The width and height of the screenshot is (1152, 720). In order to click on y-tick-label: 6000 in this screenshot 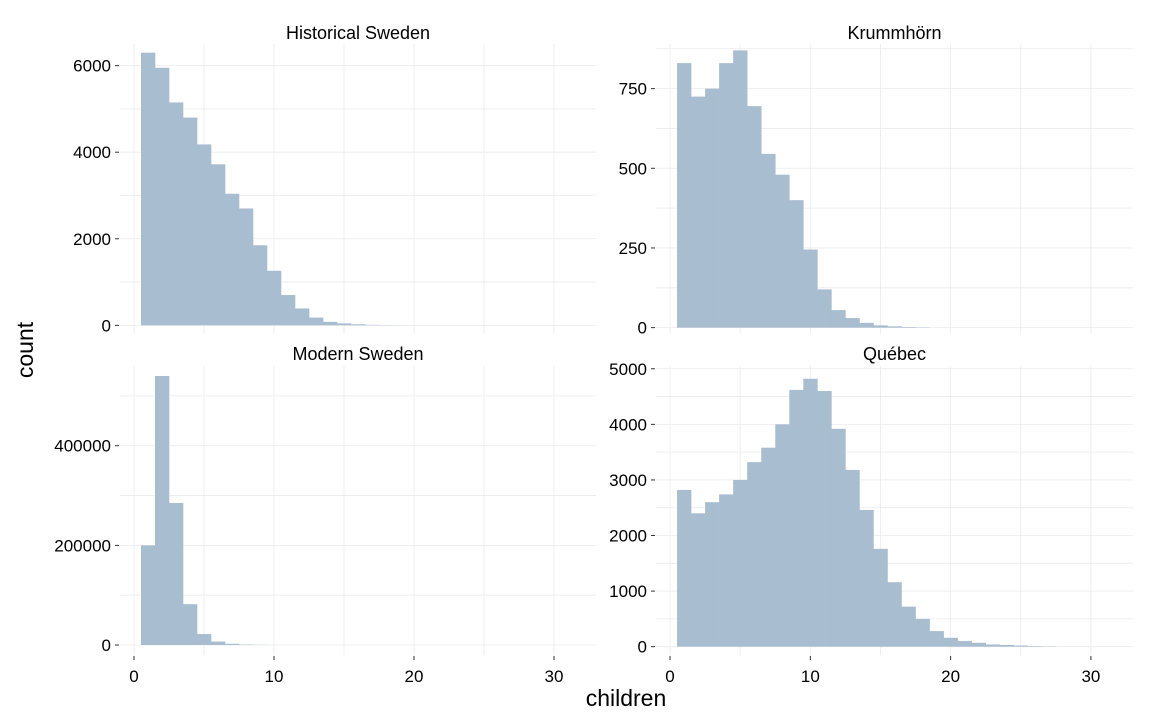, I will do `click(92, 66)`.